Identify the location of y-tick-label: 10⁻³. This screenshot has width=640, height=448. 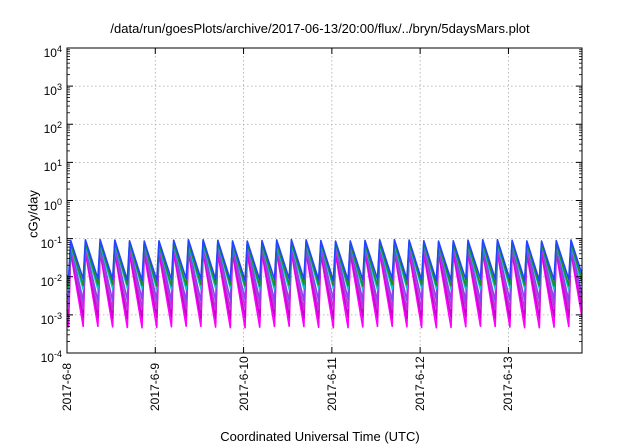
(51, 318).